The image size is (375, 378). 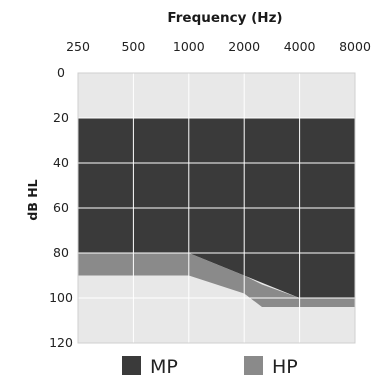 I want to click on x-tick-label: 4000, so click(x=300, y=46).